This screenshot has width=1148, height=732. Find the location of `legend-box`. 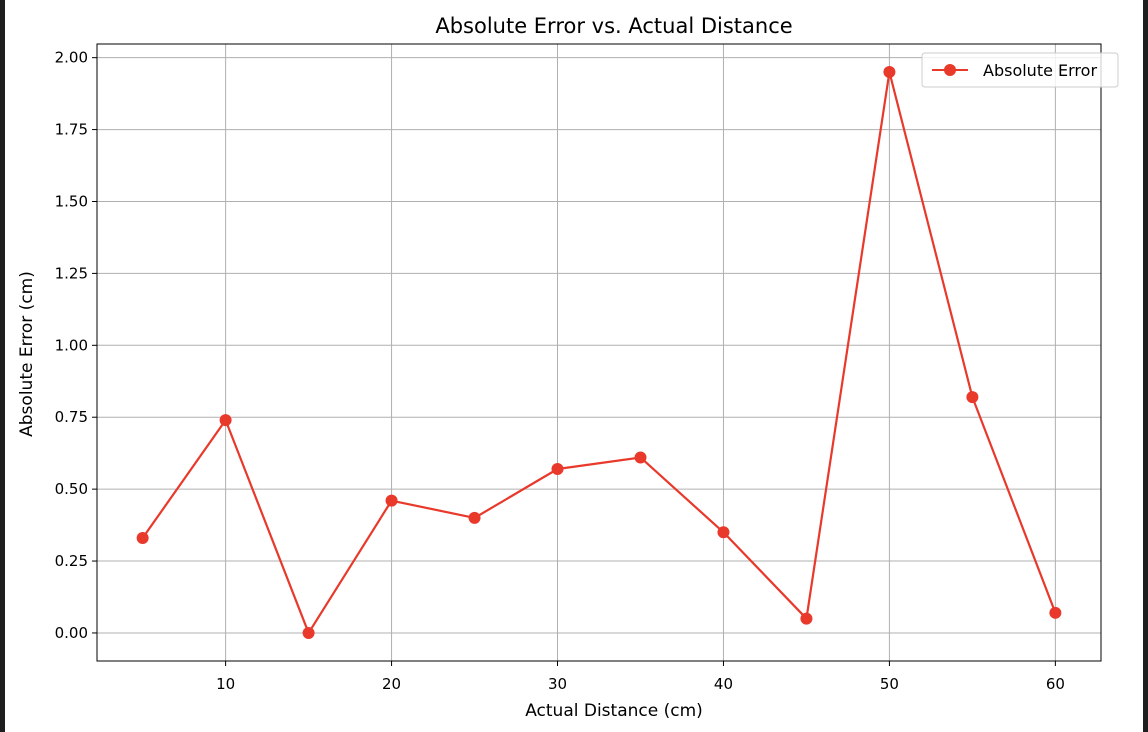

legend-box is located at coordinates (1020, 70).